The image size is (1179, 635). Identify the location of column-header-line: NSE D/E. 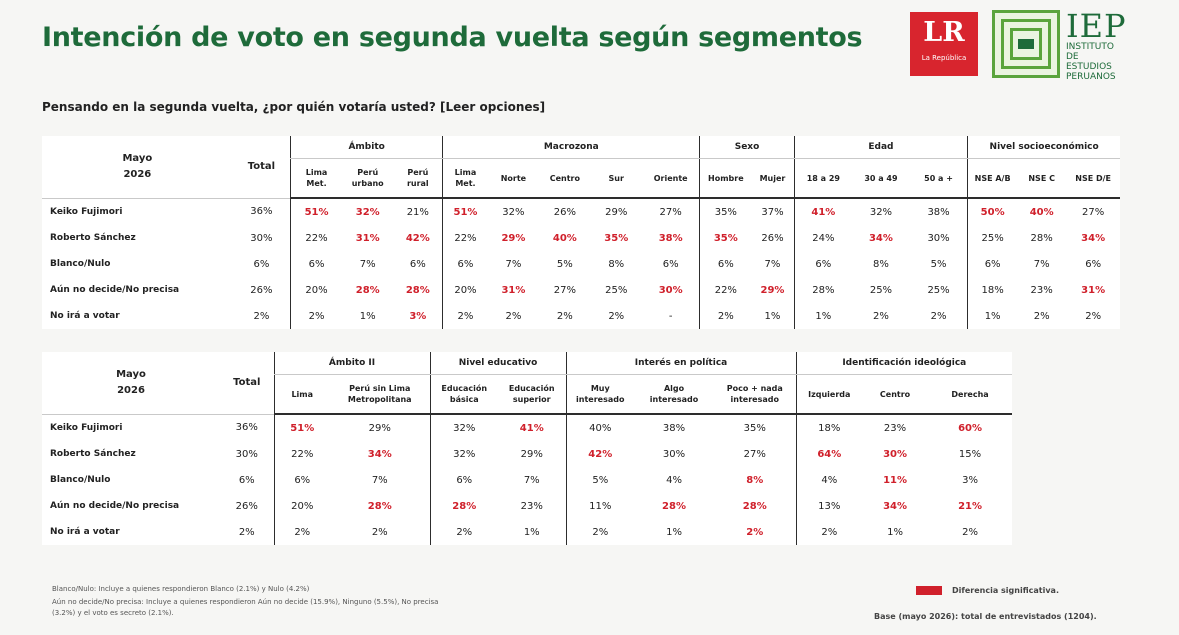
(1093, 178).